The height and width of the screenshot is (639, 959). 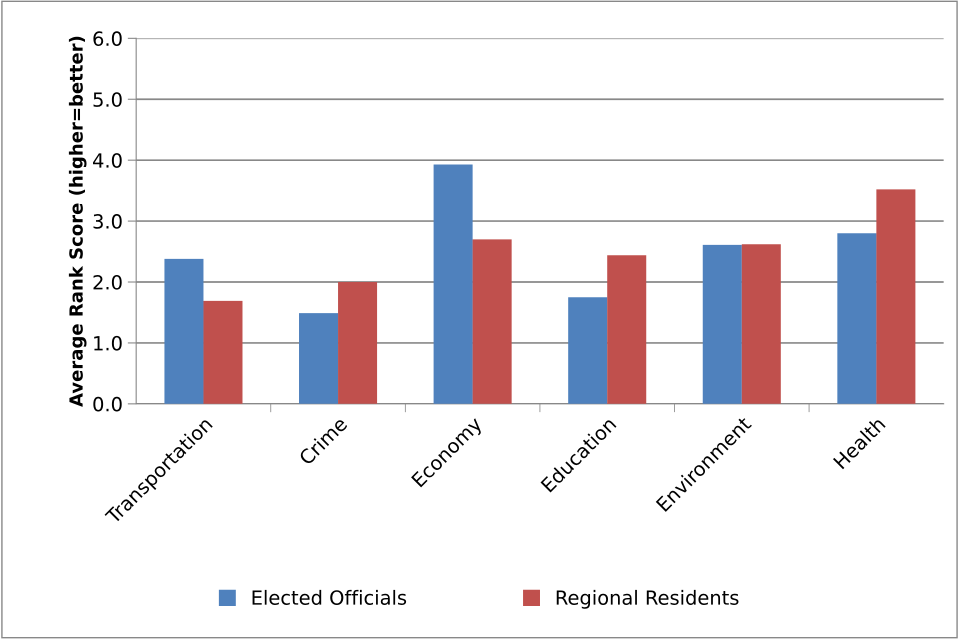 I want to click on y-tick-label: 6.0, so click(x=107, y=38).